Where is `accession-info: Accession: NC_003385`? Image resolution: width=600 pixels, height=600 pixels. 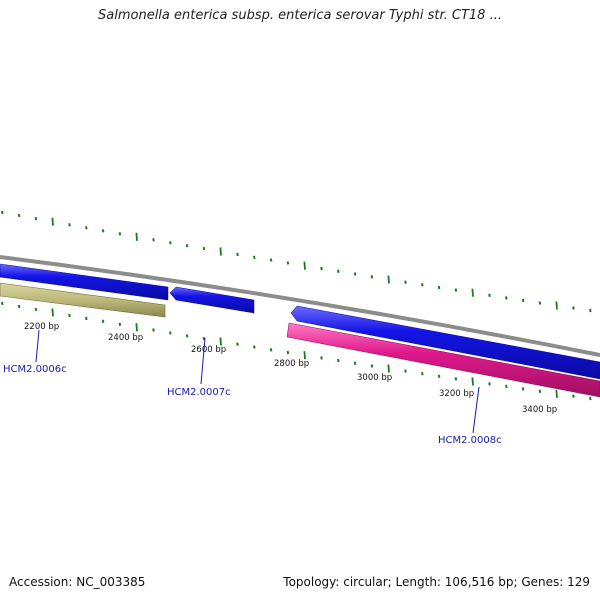 accession-info: Accession: NC_003385 is located at coordinates (77, 582).